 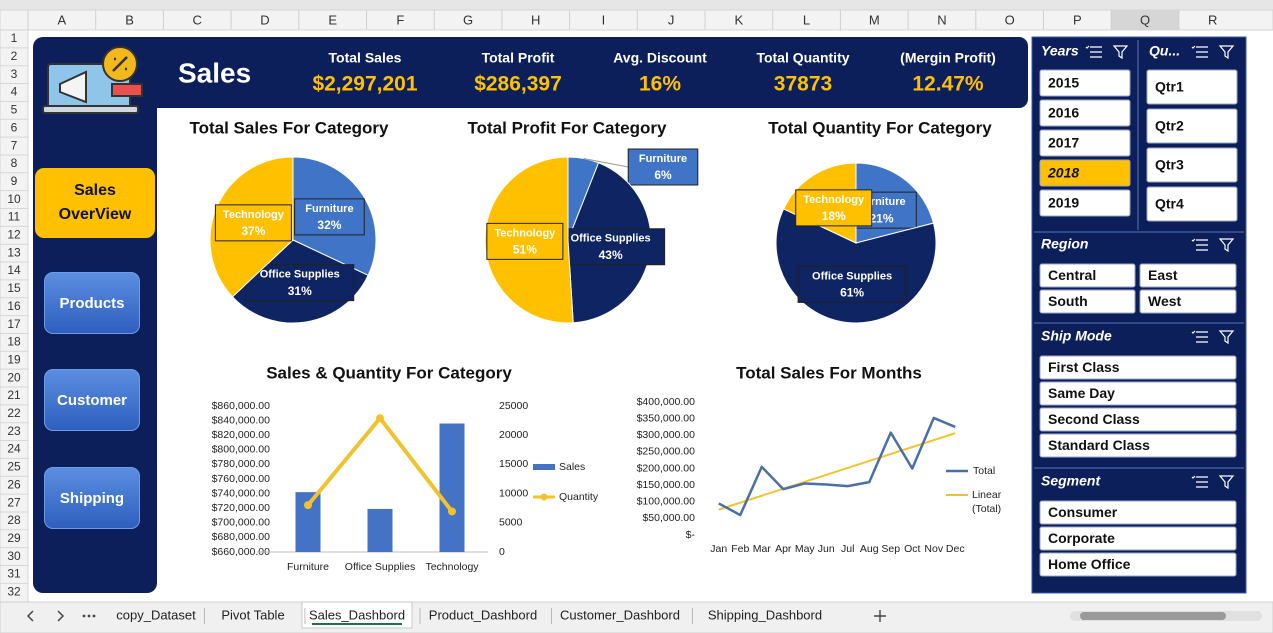 I want to click on data-label-value: 43%, so click(x=611, y=255).